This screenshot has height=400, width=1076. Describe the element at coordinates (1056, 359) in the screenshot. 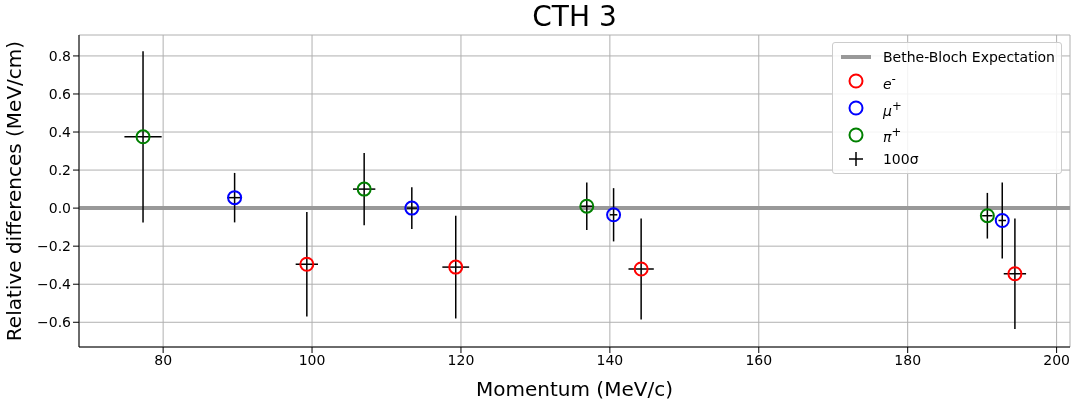

I see `x-tick-label: 200` at that location.